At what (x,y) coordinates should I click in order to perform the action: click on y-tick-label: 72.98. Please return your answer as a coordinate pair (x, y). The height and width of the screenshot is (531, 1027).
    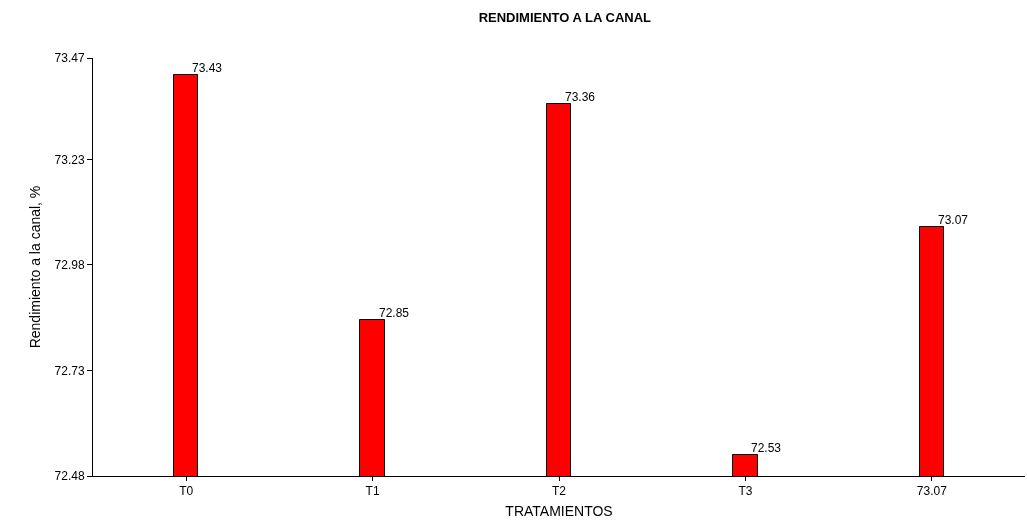
    Looking at the image, I should click on (69, 265).